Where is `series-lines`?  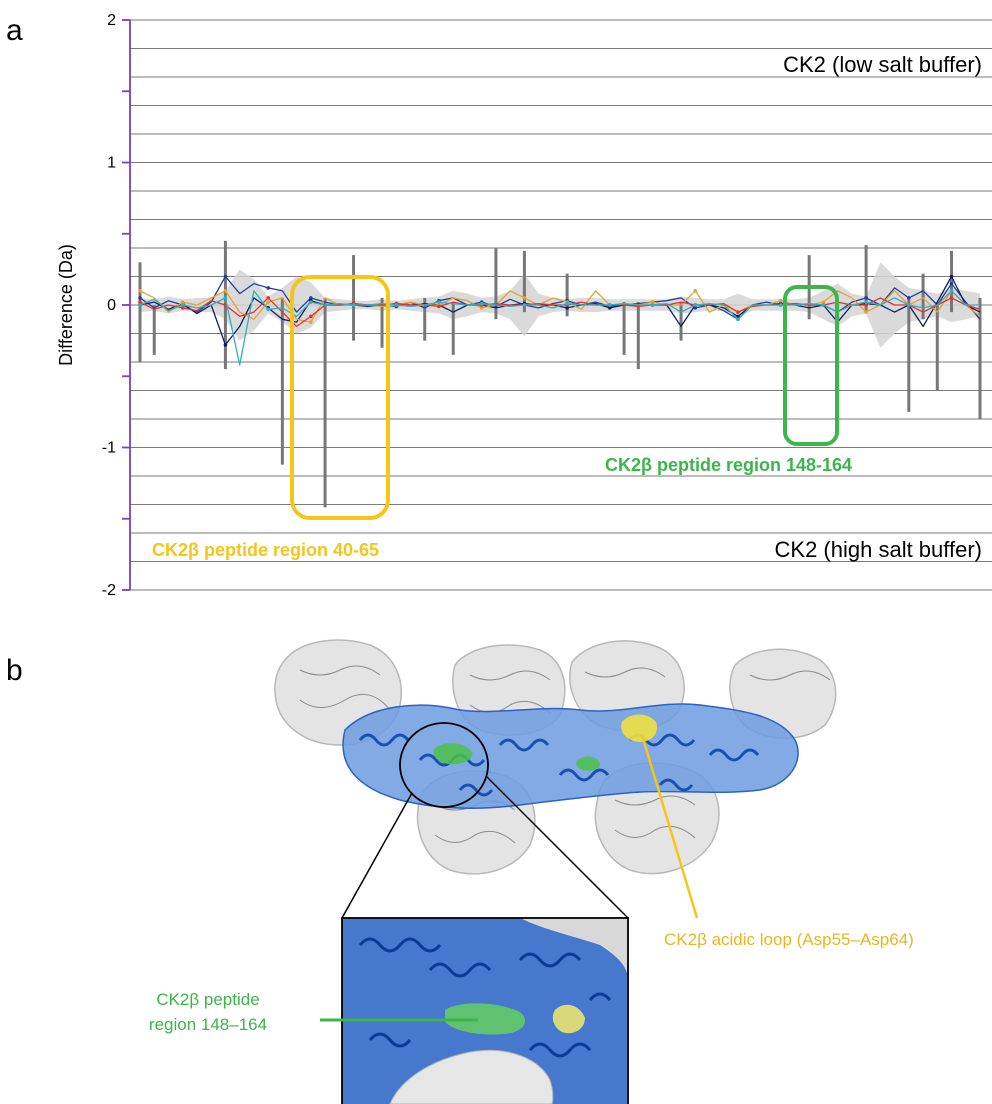 series-lines is located at coordinates (559, 320).